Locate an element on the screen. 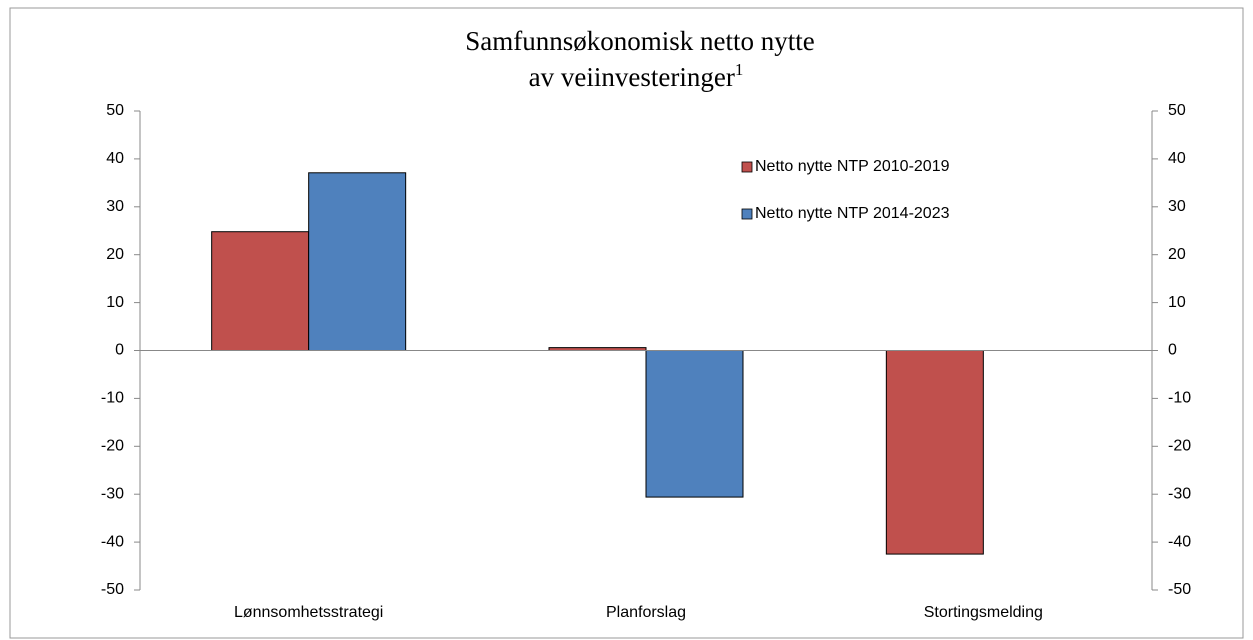 The width and height of the screenshot is (1253, 640). legend-label: Netto nytte NTP 2014-2023 is located at coordinates (852, 213).